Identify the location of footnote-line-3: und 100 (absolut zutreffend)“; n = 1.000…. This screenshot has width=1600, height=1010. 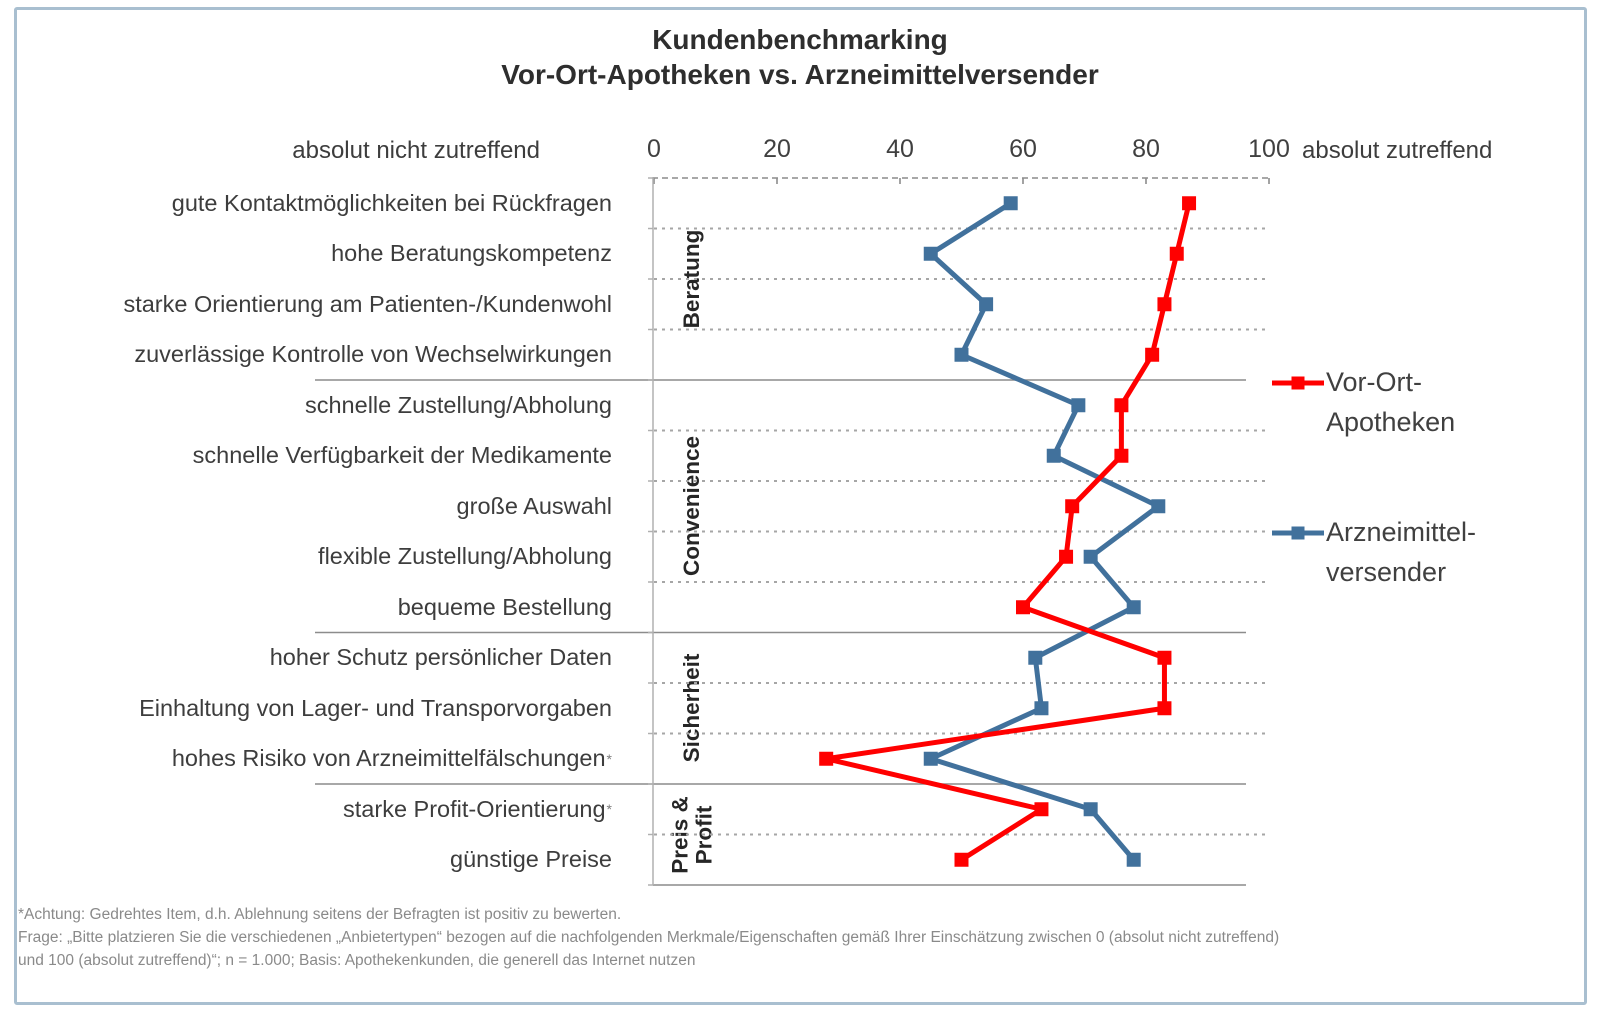
(357, 960).